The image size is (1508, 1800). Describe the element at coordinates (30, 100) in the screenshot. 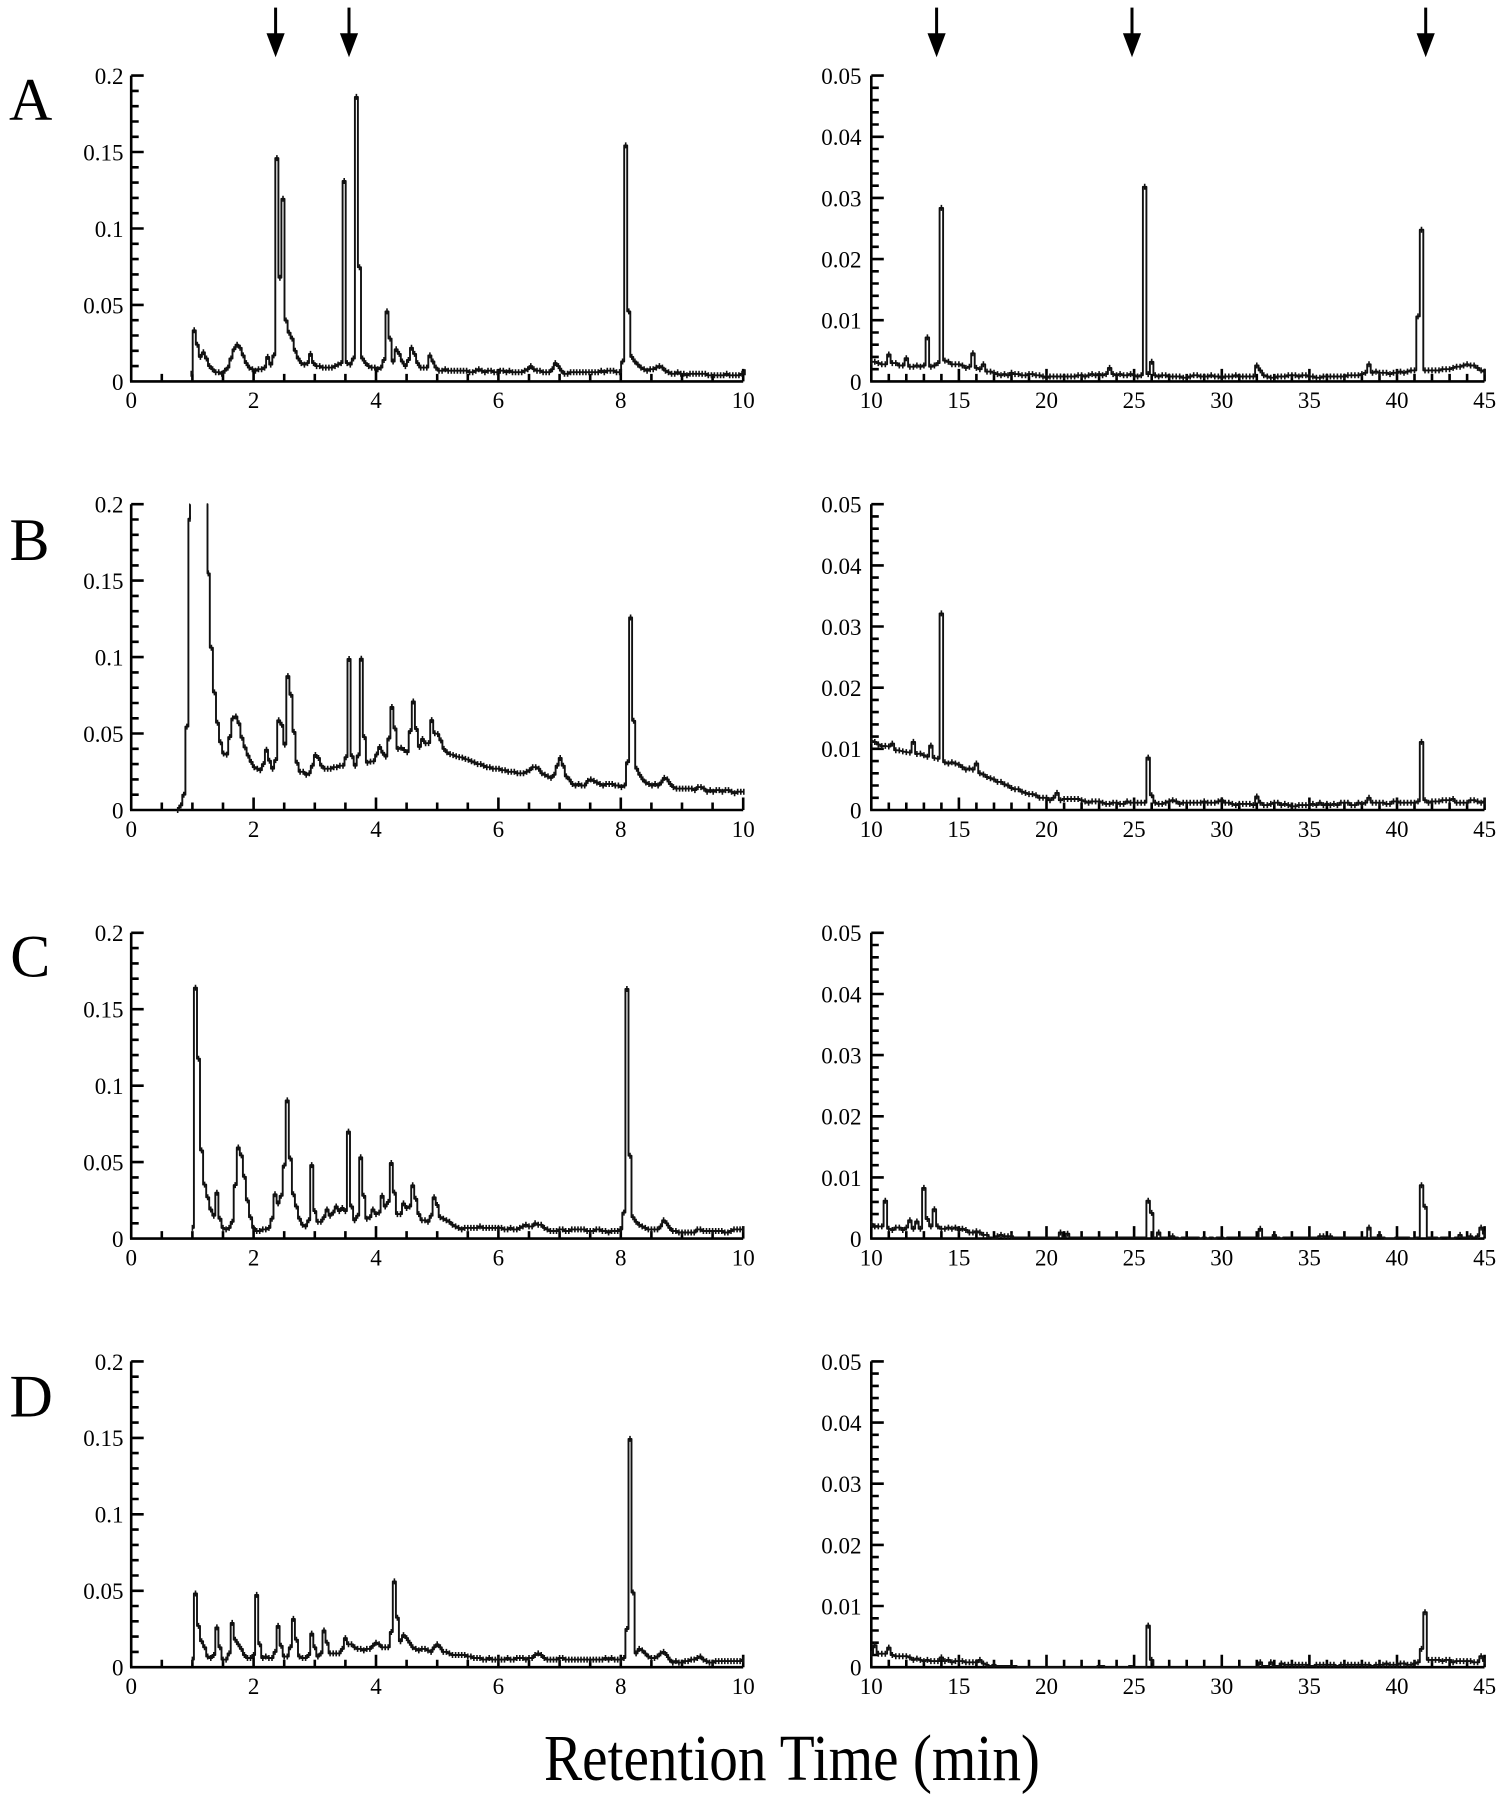

I see `svg-text: A` at that location.